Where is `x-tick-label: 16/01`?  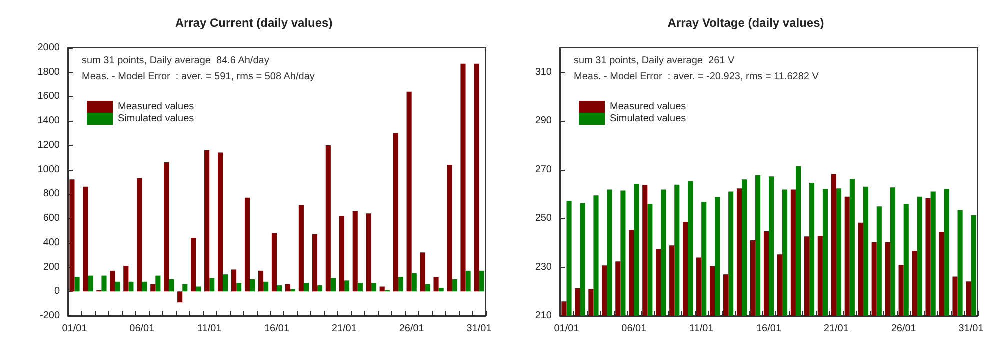
x-tick-label: 16/01 is located at coordinates (769, 329).